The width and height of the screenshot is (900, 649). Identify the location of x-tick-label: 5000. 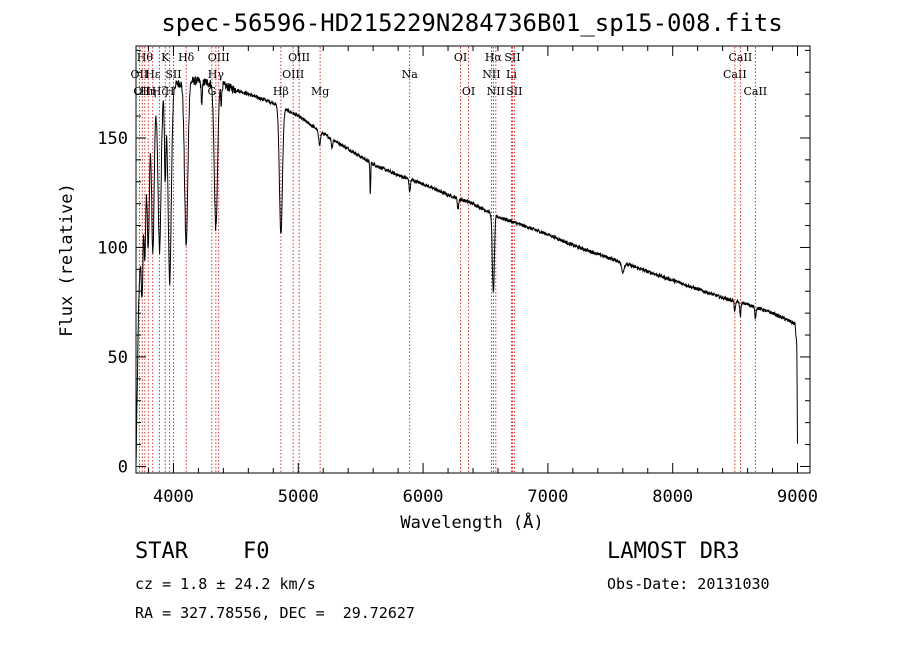
(298, 497).